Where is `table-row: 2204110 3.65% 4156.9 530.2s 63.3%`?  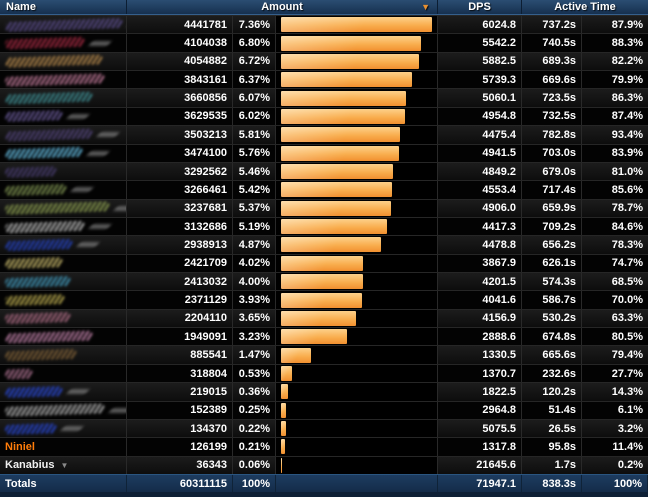 table-row: 2204110 3.65% 4156.9 530.2s 63.3% is located at coordinates (324, 318).